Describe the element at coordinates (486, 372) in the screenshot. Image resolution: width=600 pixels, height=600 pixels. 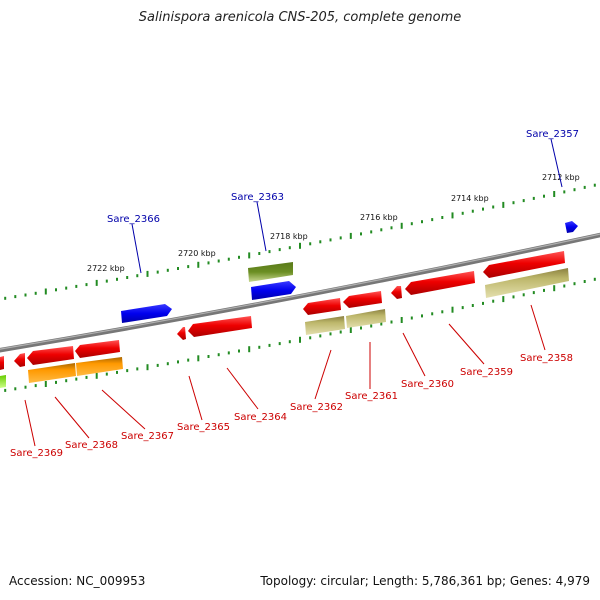
I see `gene-label: Sare_2359` at that location.